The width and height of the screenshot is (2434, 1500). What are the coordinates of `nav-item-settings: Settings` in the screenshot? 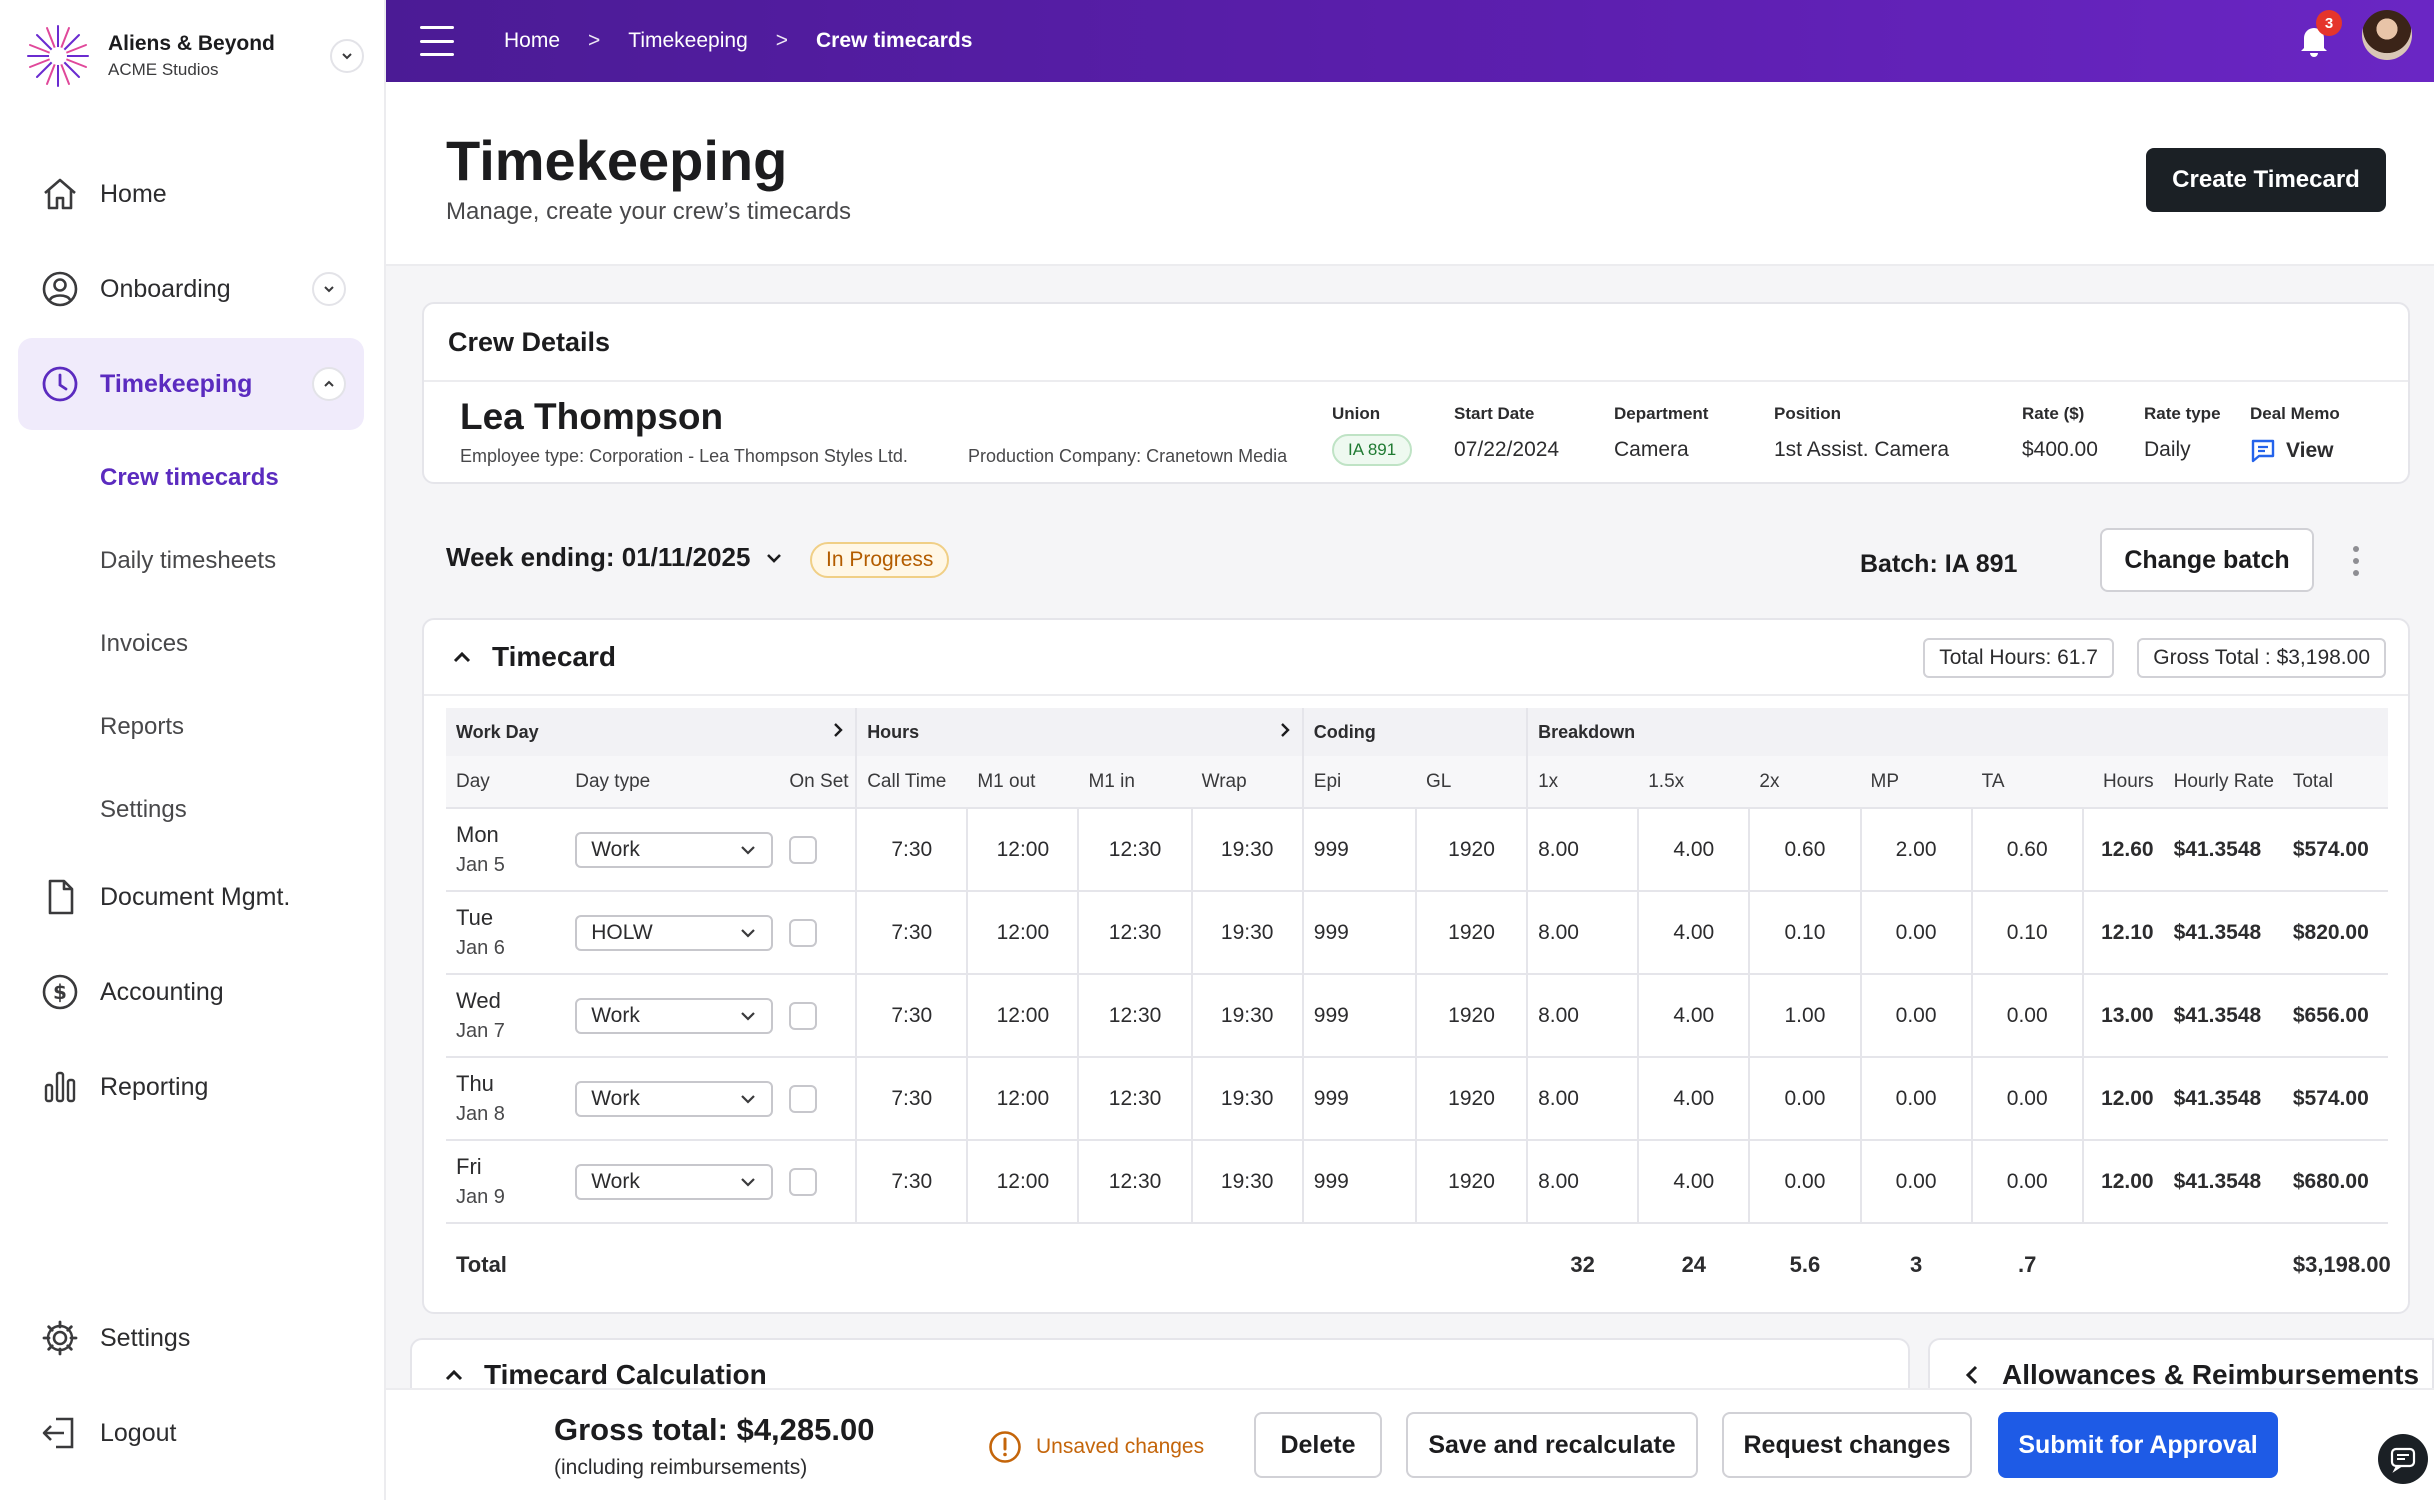 It's located at (191, 1338).